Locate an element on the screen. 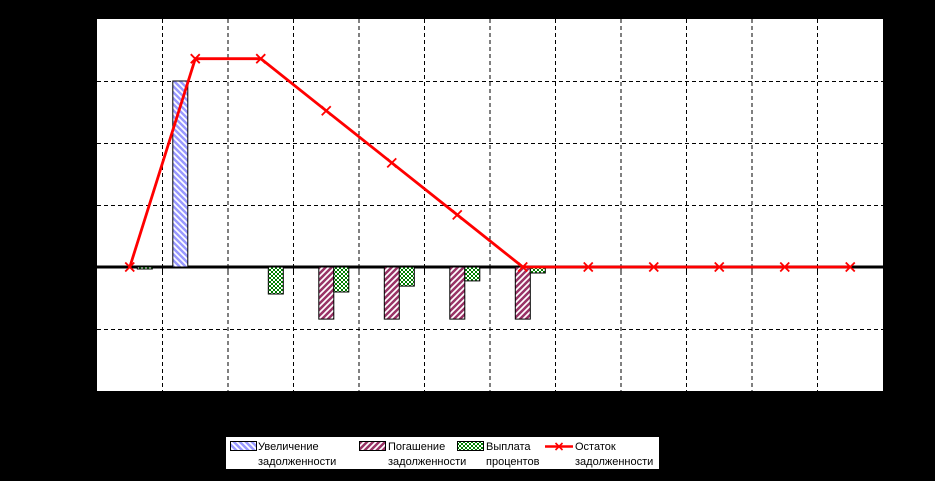 The image size is (935, 481). legend-label-repayment: Погашение задолженности is located at coordinates (427, 455).